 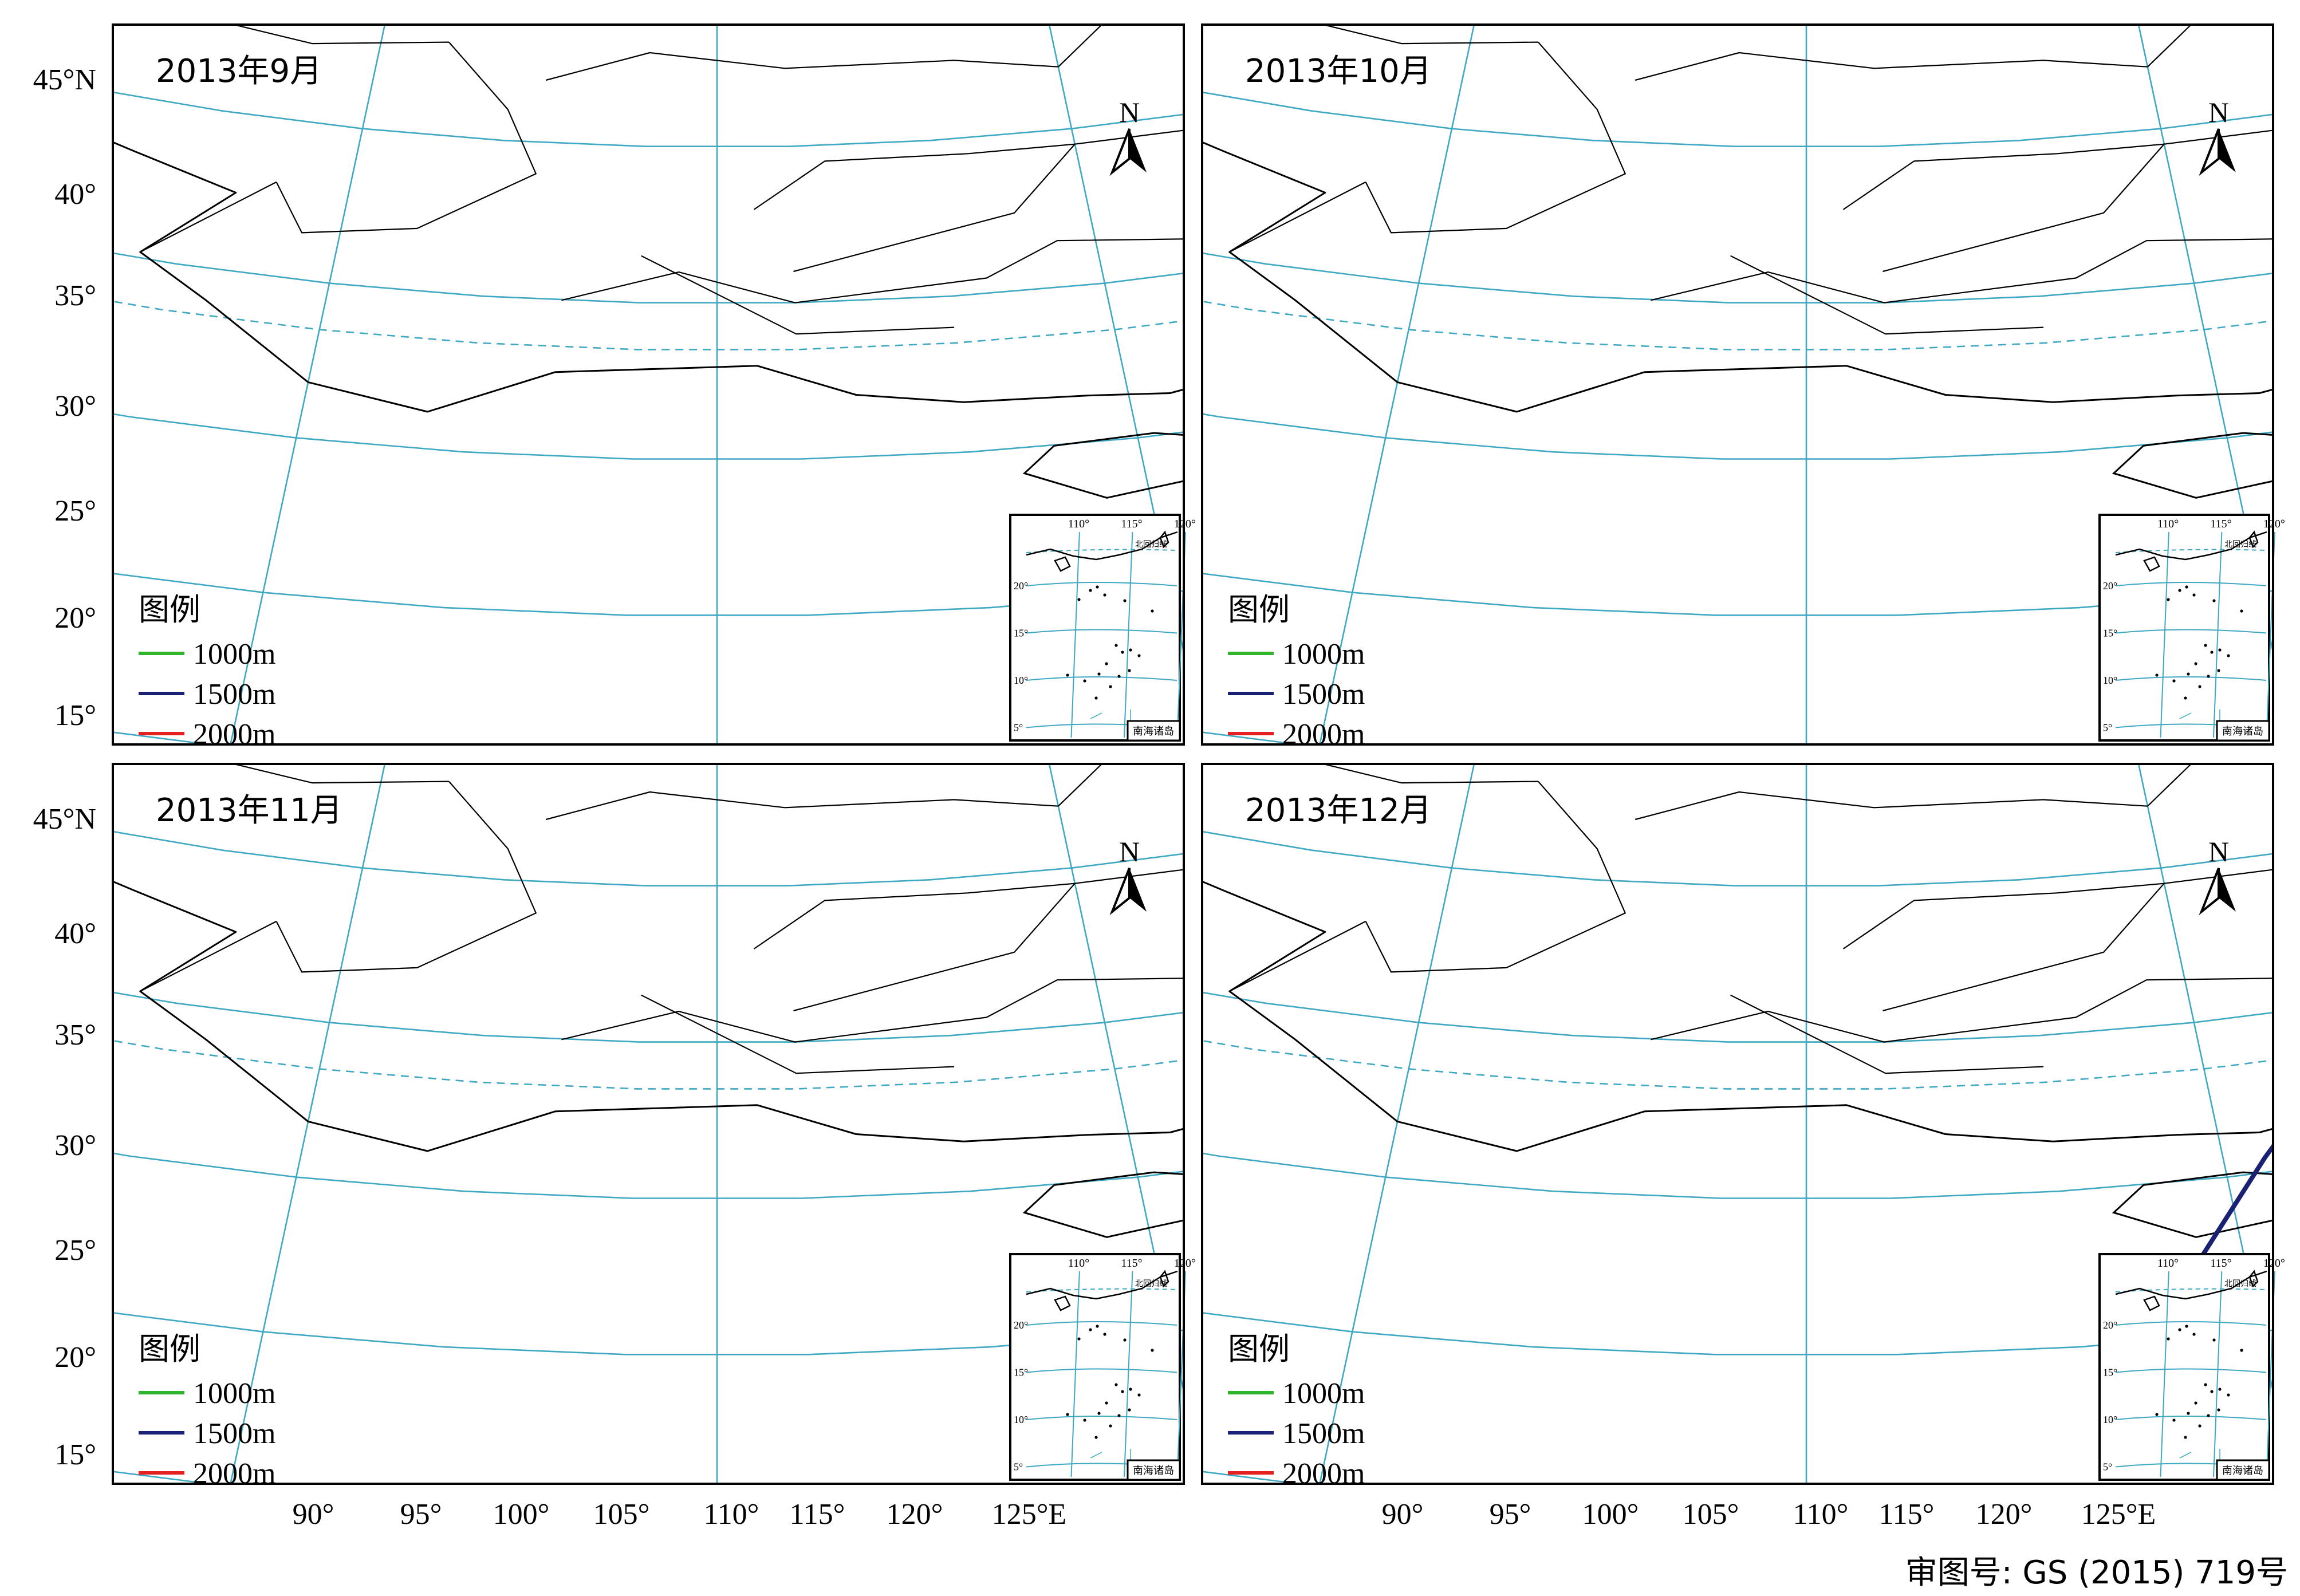 I want to click on country-outline, so click(x=1738, y=1016).